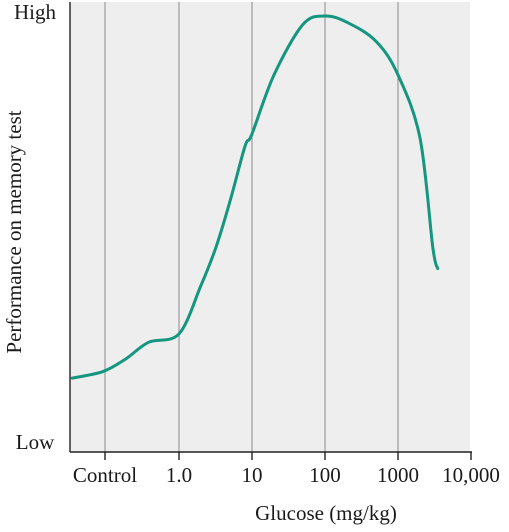 Image resolution: width=509 pixels, height=532 pixels. Describe the element at coordinates (325, 475) in the screenshot. I see `x-tick-label-100: 100` at that location.